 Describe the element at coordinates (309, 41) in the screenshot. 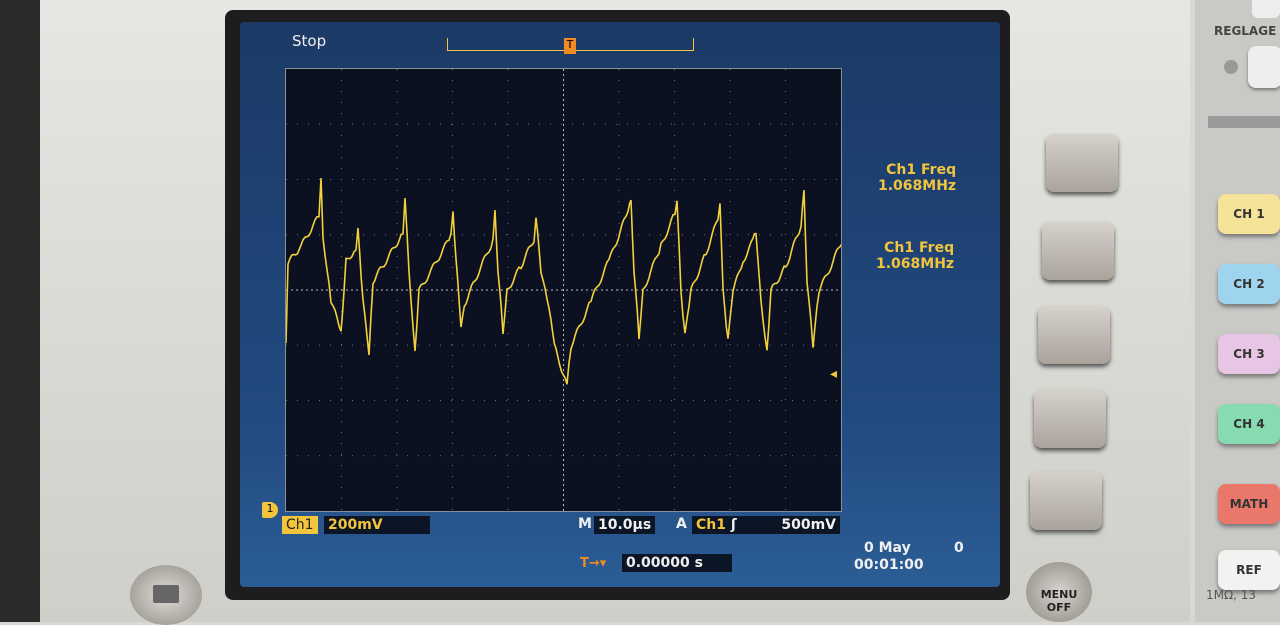

I see `acquisition-status: Stop` at that location.